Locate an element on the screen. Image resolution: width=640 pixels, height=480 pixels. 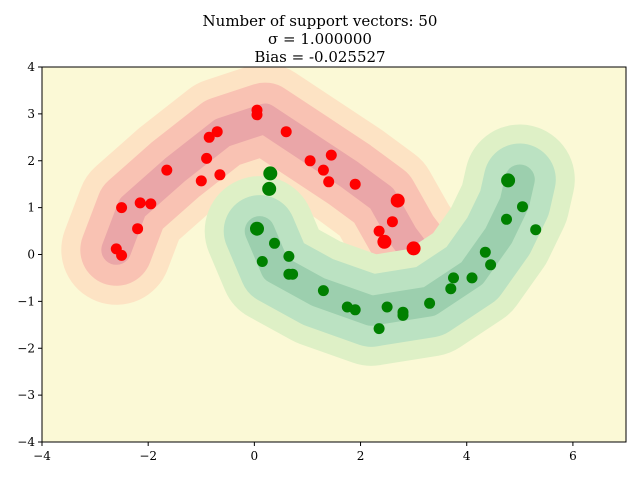
x-tick-label: −4 is located at coordinates (42, 456).